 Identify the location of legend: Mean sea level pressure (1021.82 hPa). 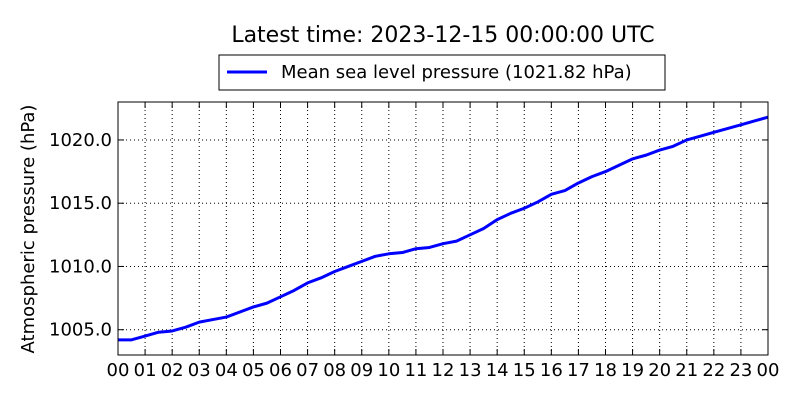
(442, 72).